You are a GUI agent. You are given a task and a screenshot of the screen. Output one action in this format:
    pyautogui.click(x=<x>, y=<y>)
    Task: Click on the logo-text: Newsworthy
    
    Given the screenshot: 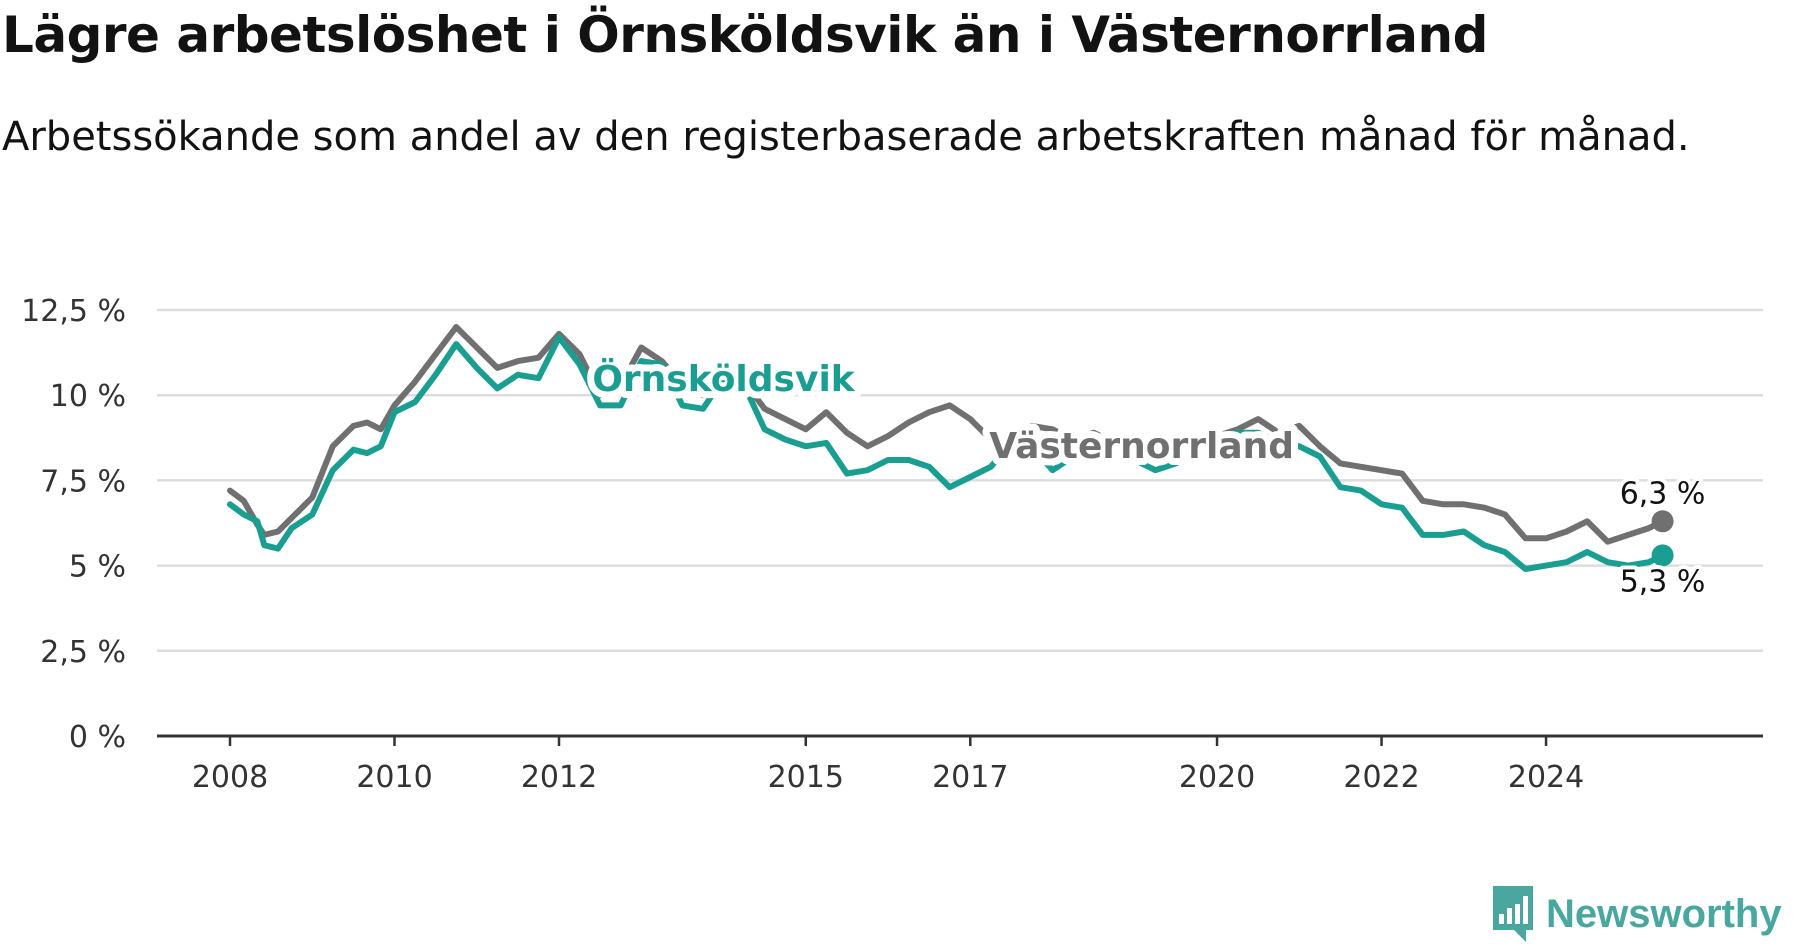 What is the action you would take?
    pyautogui.click(x=1664, y=913)
    